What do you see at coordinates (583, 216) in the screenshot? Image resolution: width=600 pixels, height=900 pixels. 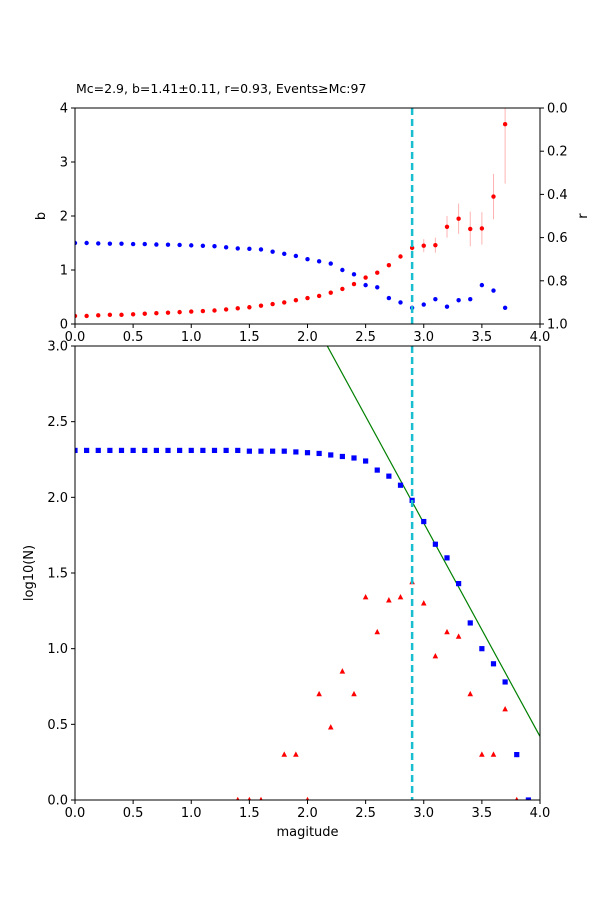 I see `y2-axis-label: r` at bounding box center [583, 216].